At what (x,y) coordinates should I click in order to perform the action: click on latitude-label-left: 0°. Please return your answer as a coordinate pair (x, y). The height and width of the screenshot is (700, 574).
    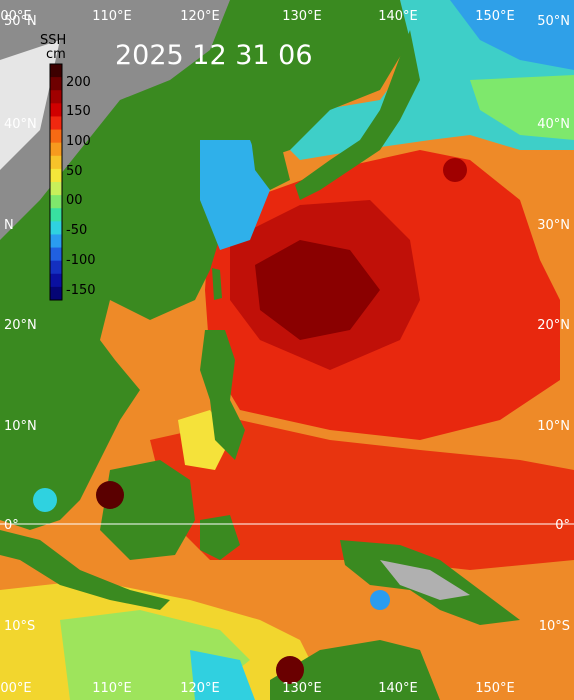
    Looking at the image, I should click on (11, 525).